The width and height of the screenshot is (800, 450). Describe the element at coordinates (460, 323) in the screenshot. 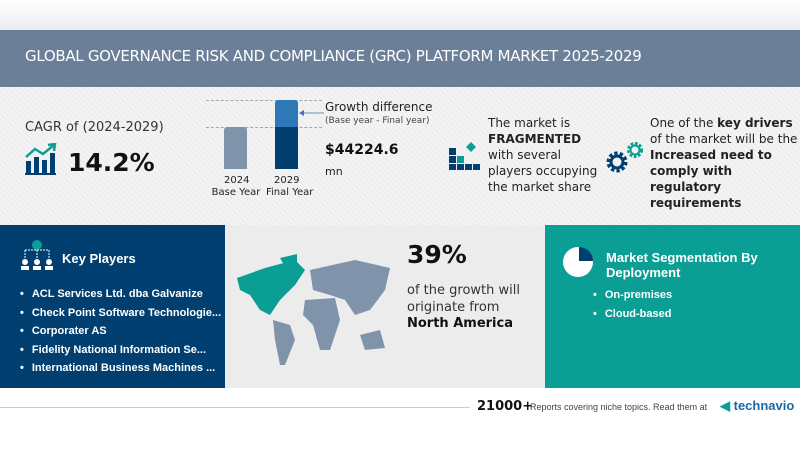

I see `region-name: North America` at that location.